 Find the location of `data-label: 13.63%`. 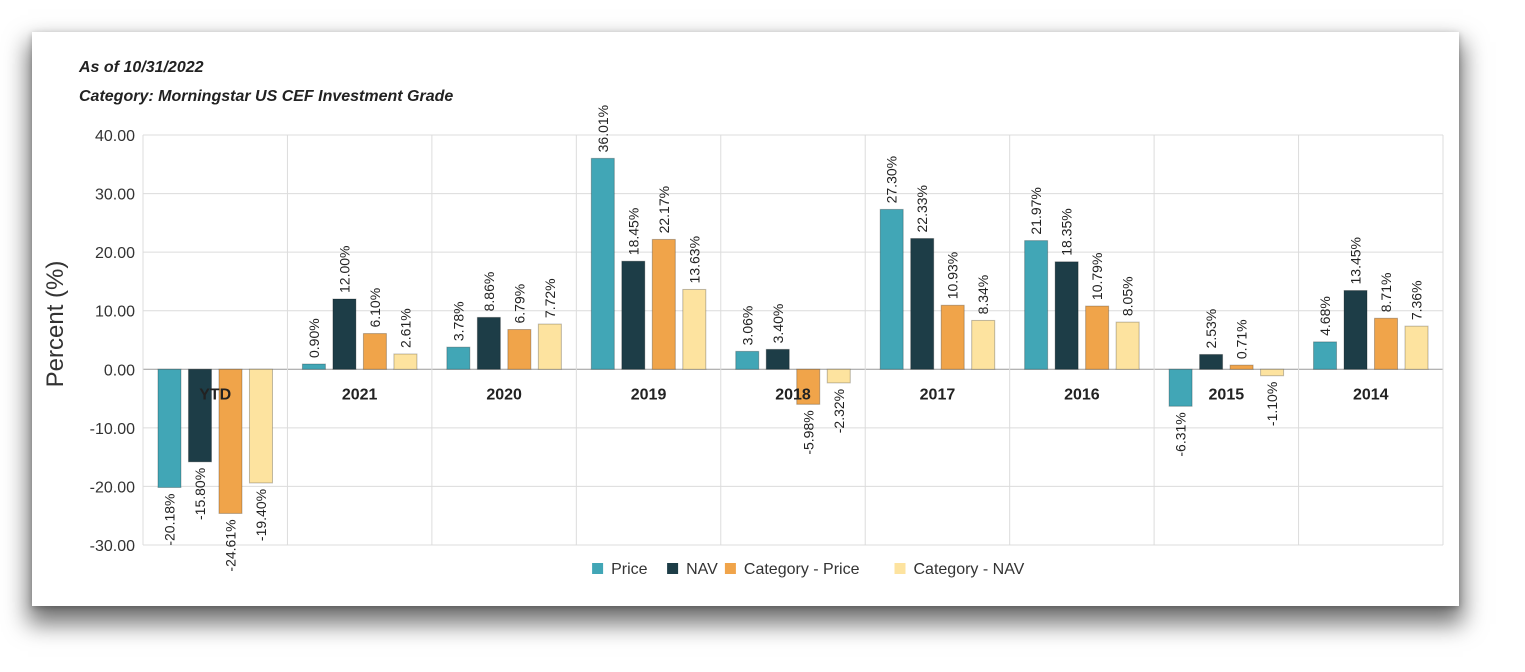

data-label: 13.63% is located at coordinates (694, 259).